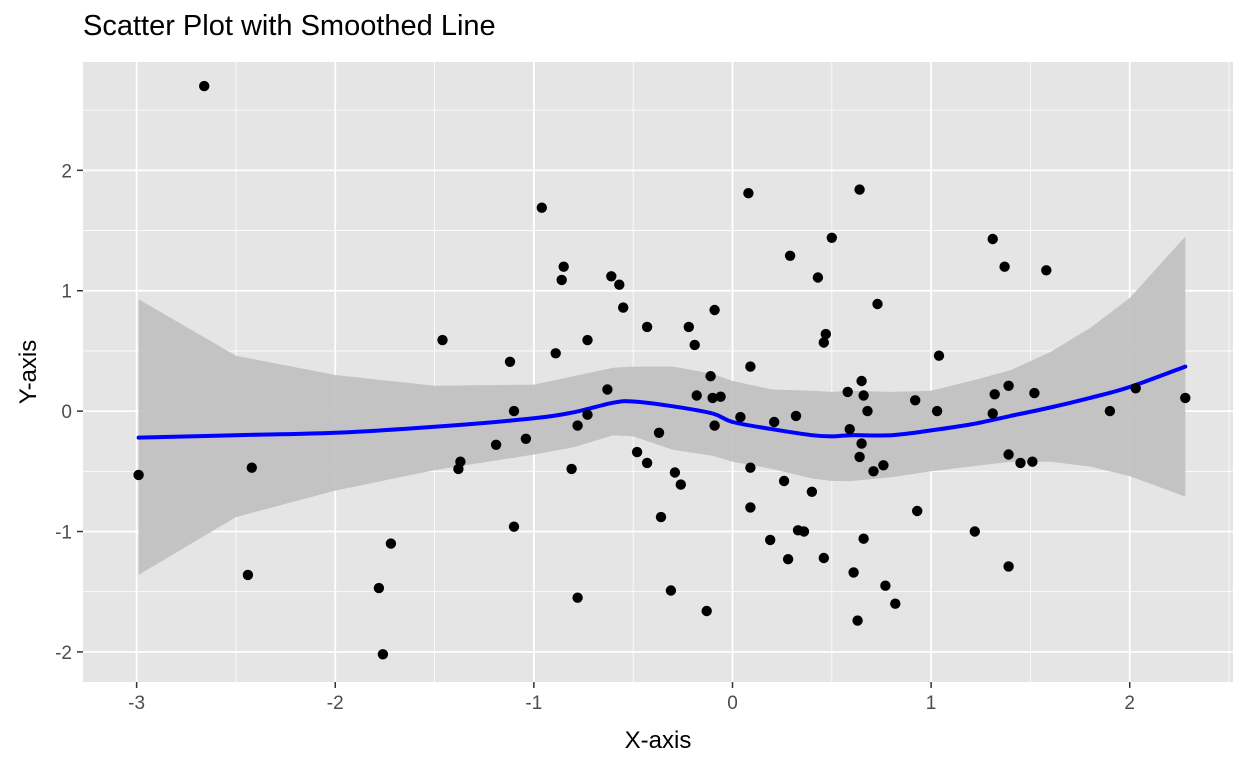 The image size is (1248, 768). Describe the element at coordinates (335, 703) in the screenshot. I see `x-tick-label: -2` at that location.